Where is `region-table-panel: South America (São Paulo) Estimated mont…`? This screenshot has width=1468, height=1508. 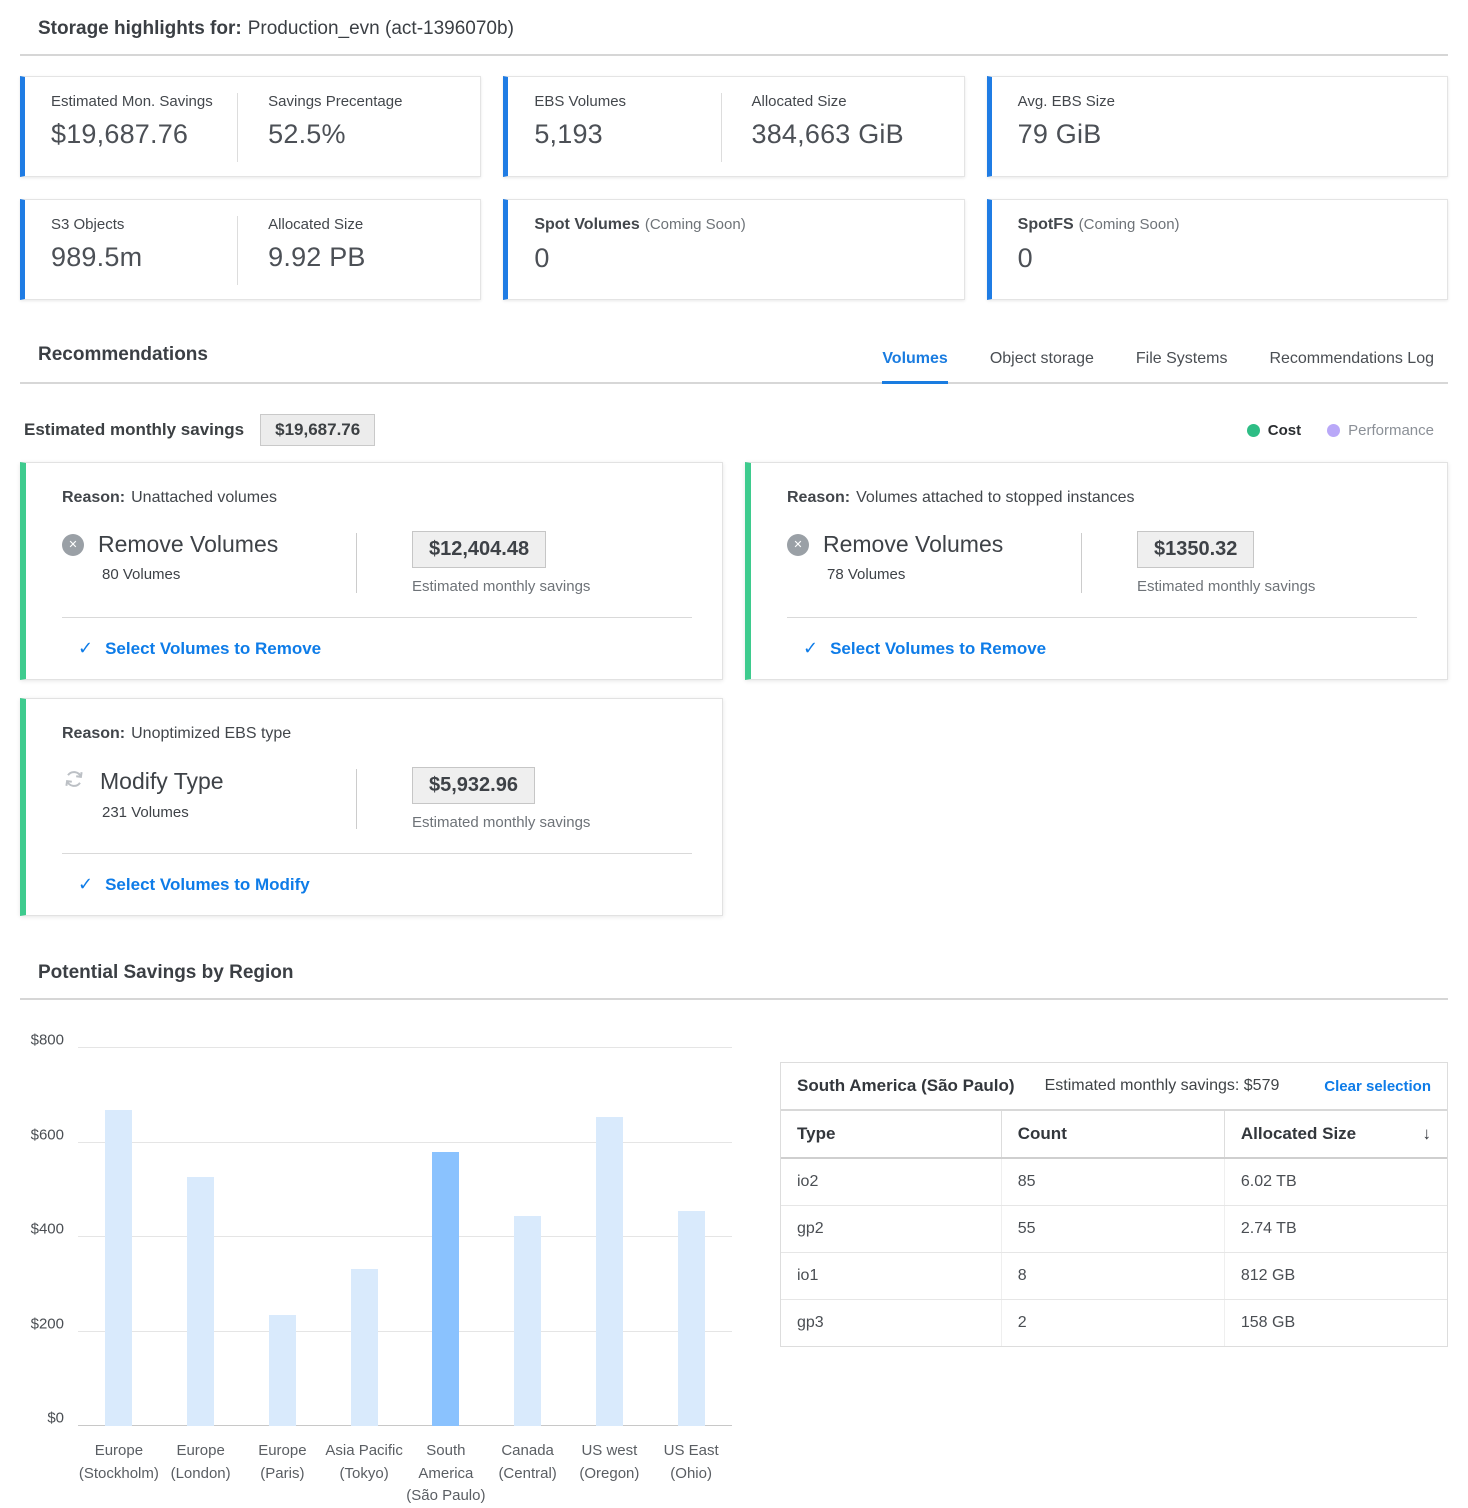
region-table-panel: South America (São Paulo) Estimated mont… is located at coordinates (1114, 1204).